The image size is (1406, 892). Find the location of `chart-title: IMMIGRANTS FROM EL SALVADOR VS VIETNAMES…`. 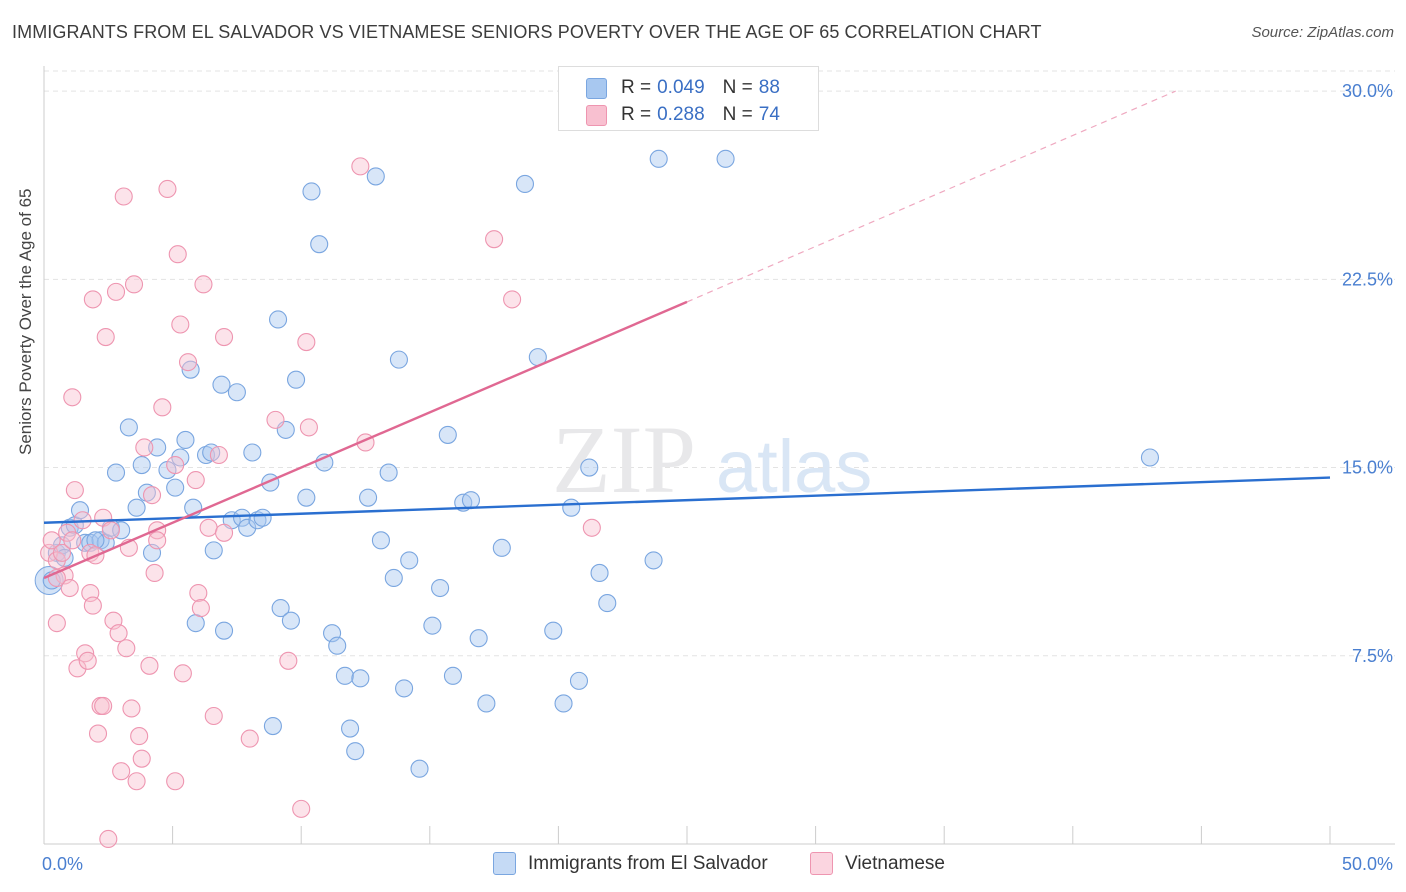

chart-title: IMMIGRANTS FROM EL SALVADOR VS VIETNAMES… is located at coordinates (527, 32).